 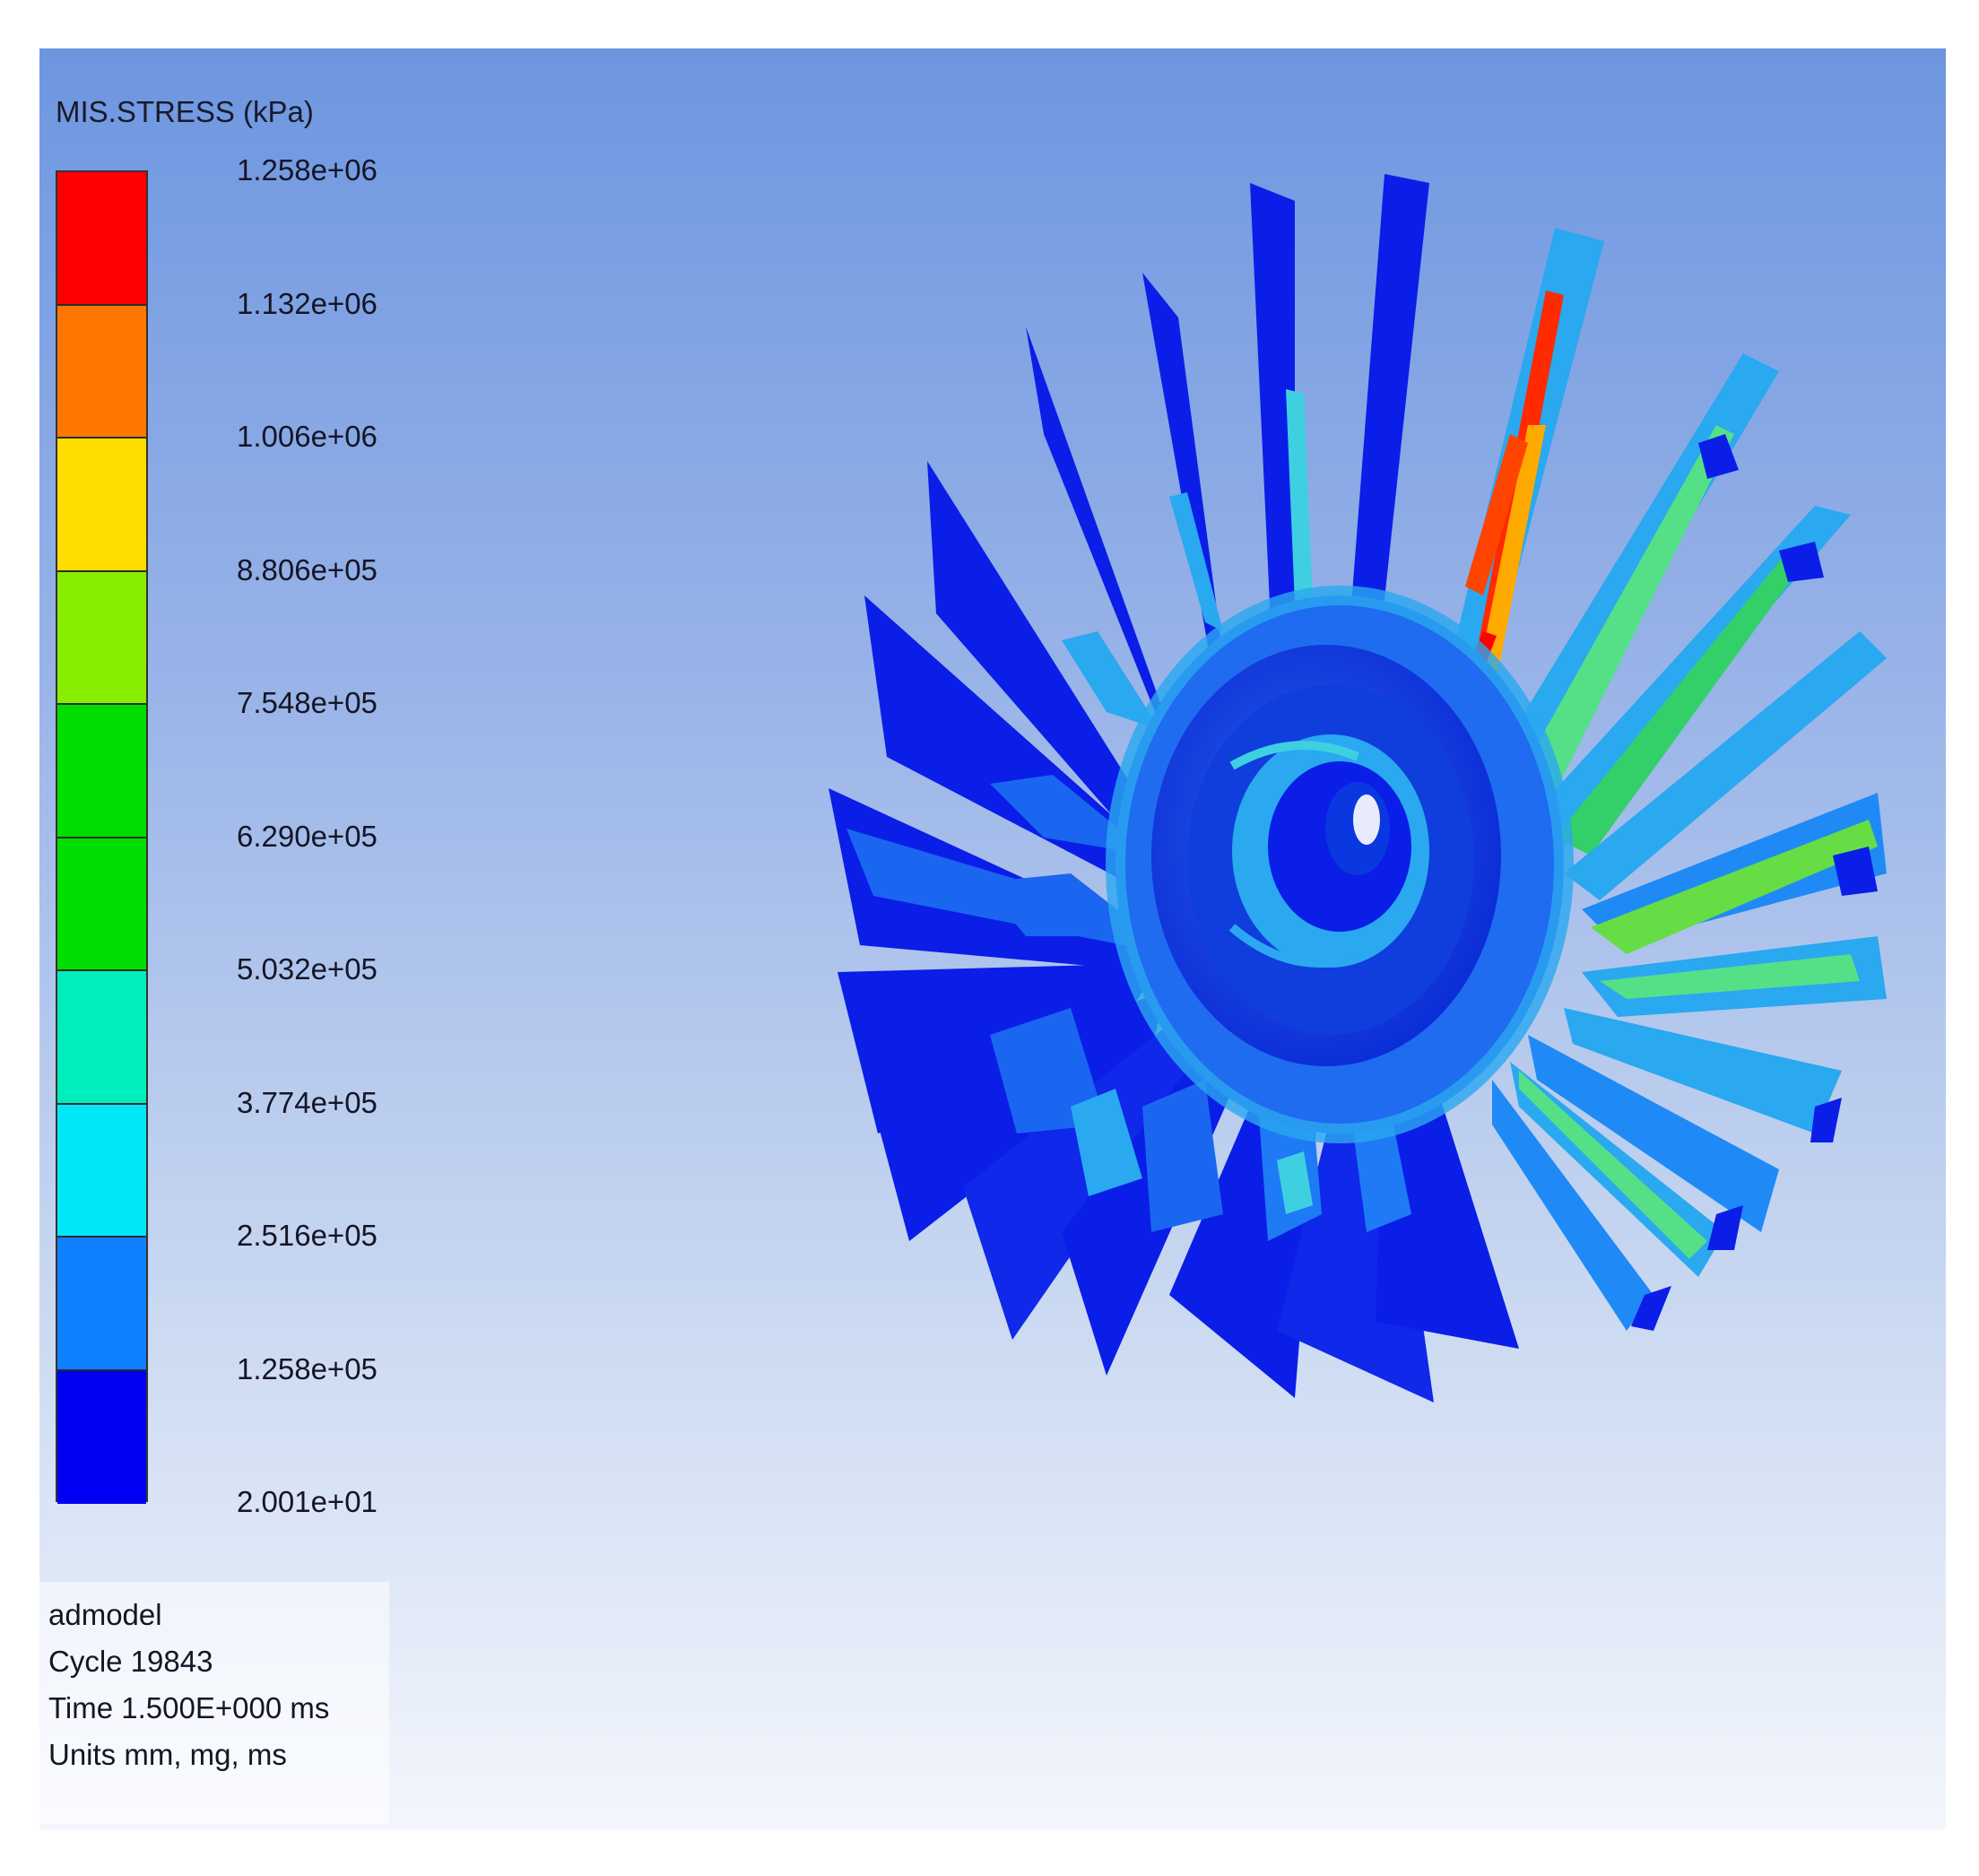 I want to click on color-scale-tick-label: 7.548e+05, so click(x=307, y=702).